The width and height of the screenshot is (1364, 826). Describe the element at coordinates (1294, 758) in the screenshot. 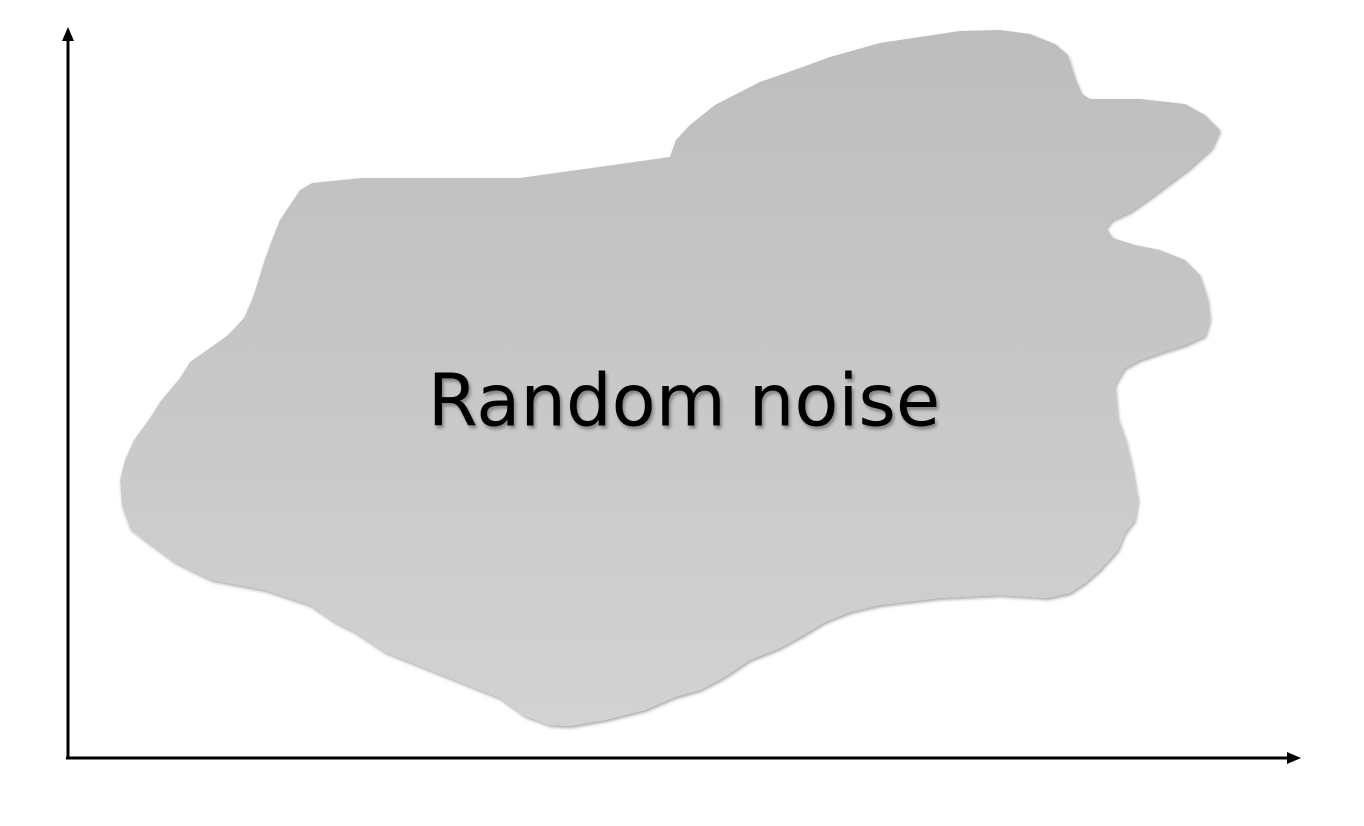

I see `x-axis-arrowhead` at that location.